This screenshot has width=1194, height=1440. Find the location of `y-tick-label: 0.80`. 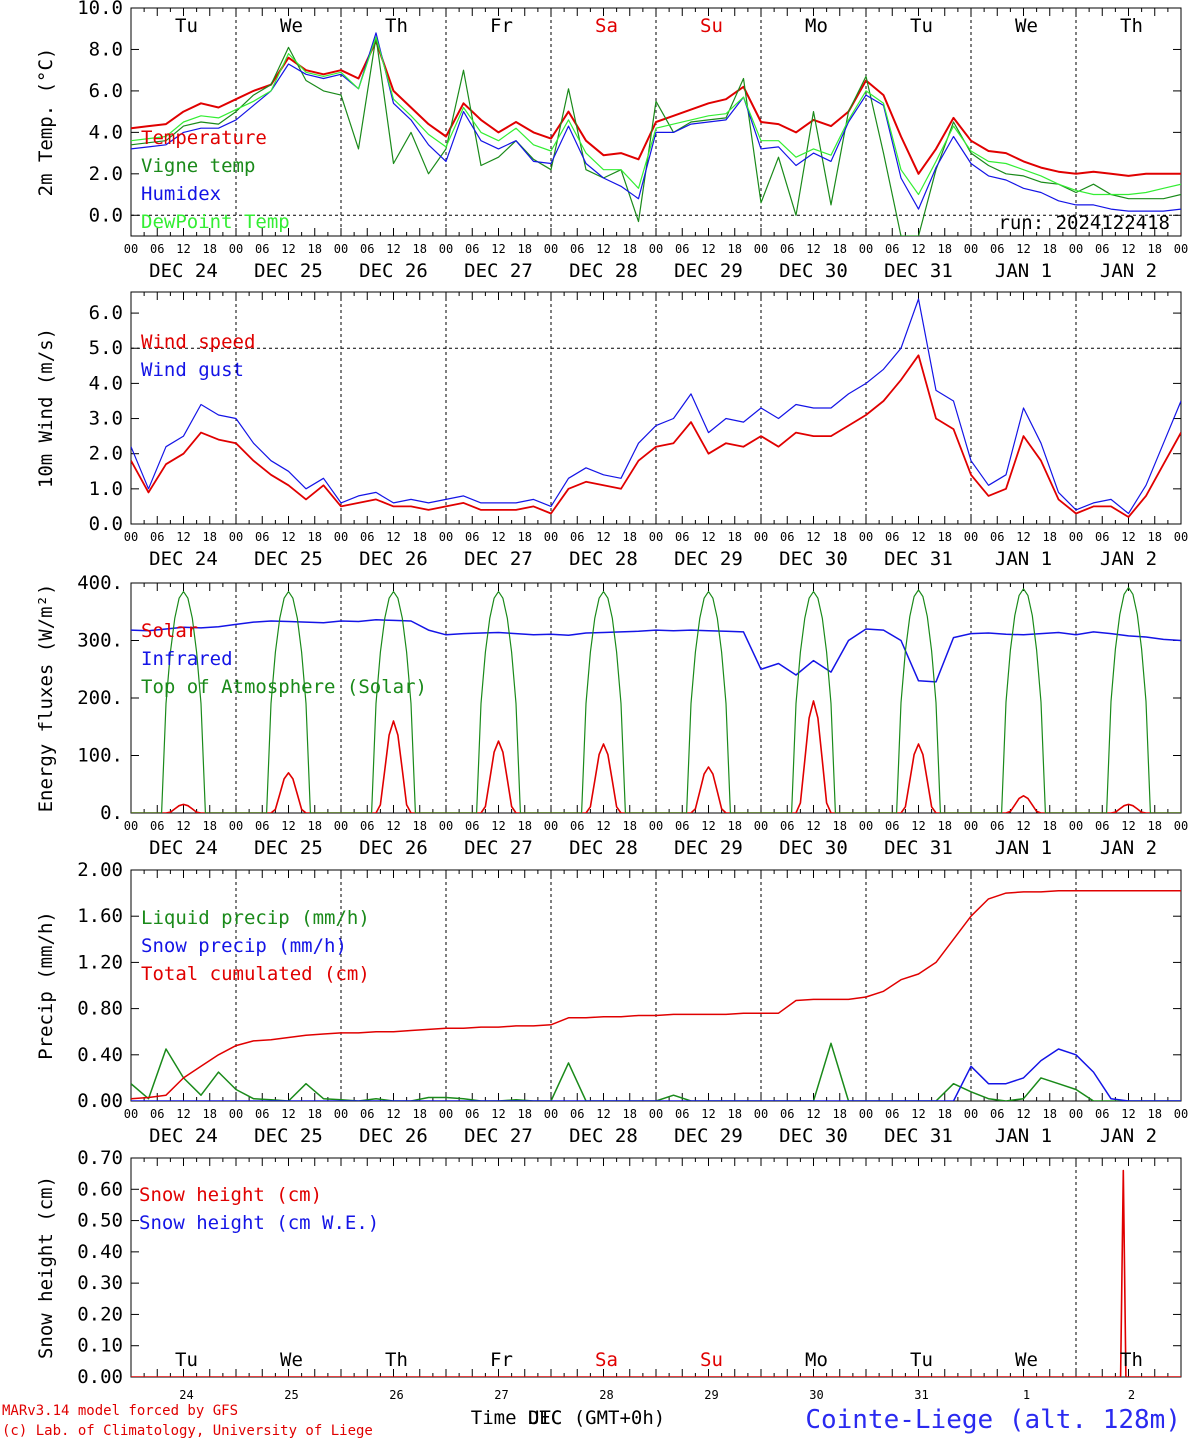

y-tick-label: 0.80 is located at coordinates (100, 1009).